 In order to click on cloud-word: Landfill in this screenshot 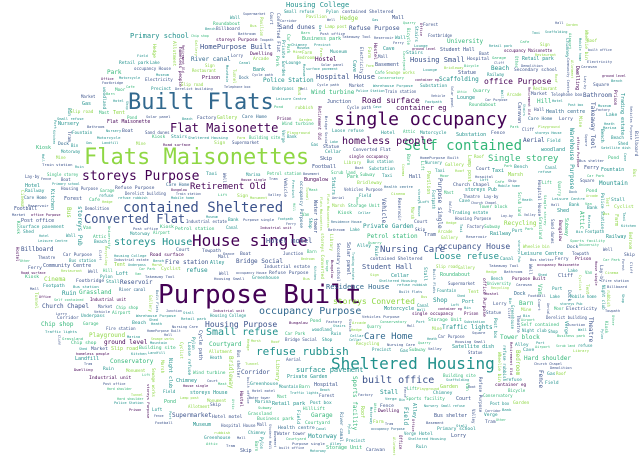, I will do `click(110, 143)`.